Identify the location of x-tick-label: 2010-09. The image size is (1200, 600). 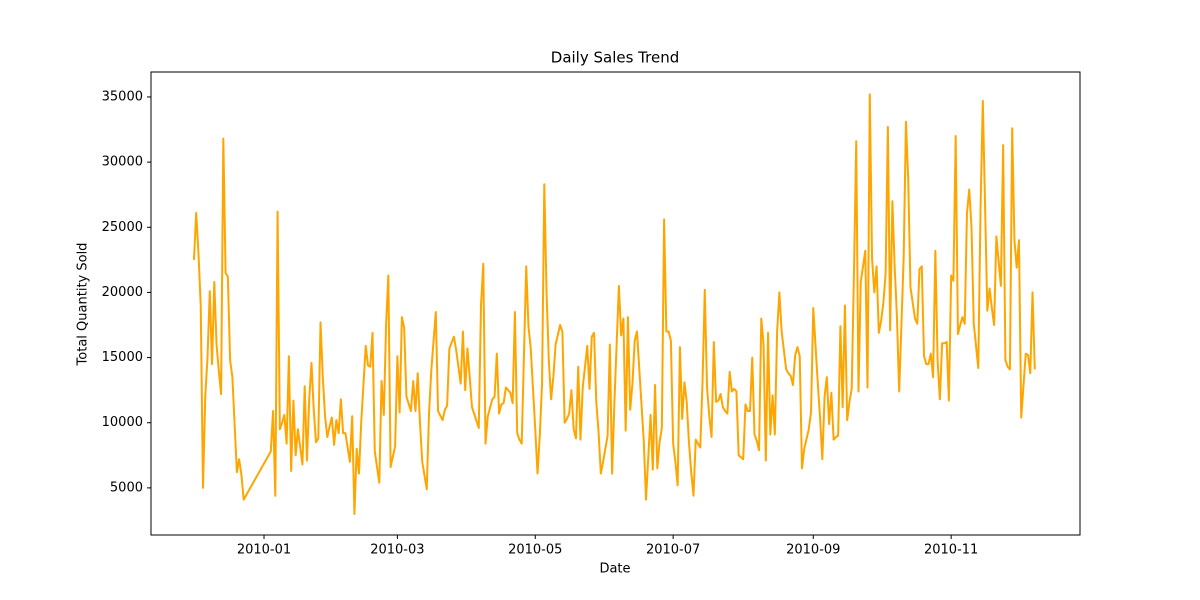
(813, 550).